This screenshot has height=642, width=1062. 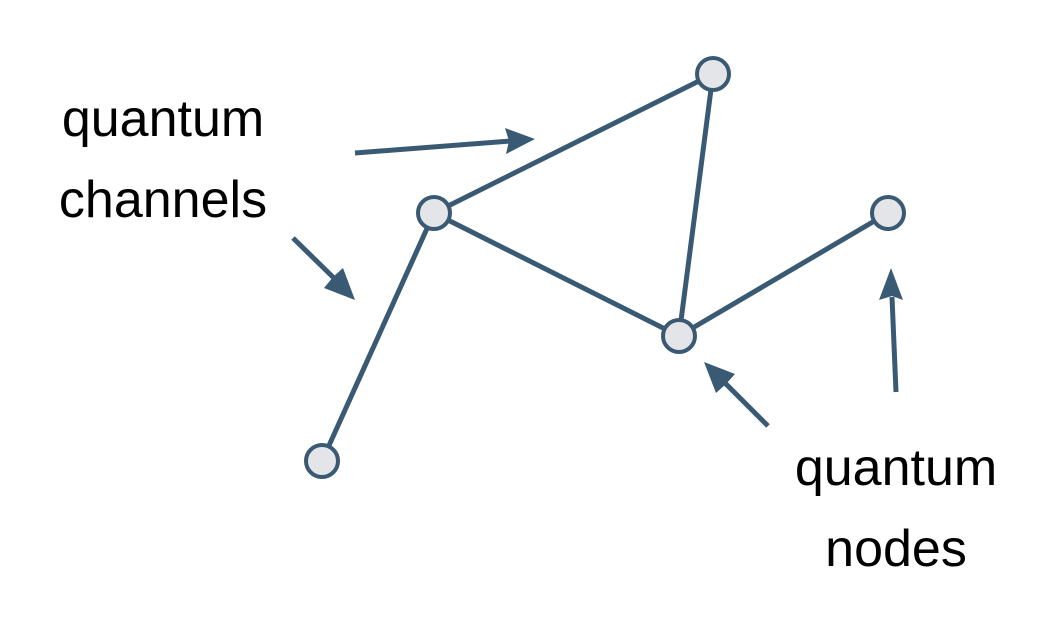 I want to click on quantum-node-bottom-left, so click(x=322, y=461).